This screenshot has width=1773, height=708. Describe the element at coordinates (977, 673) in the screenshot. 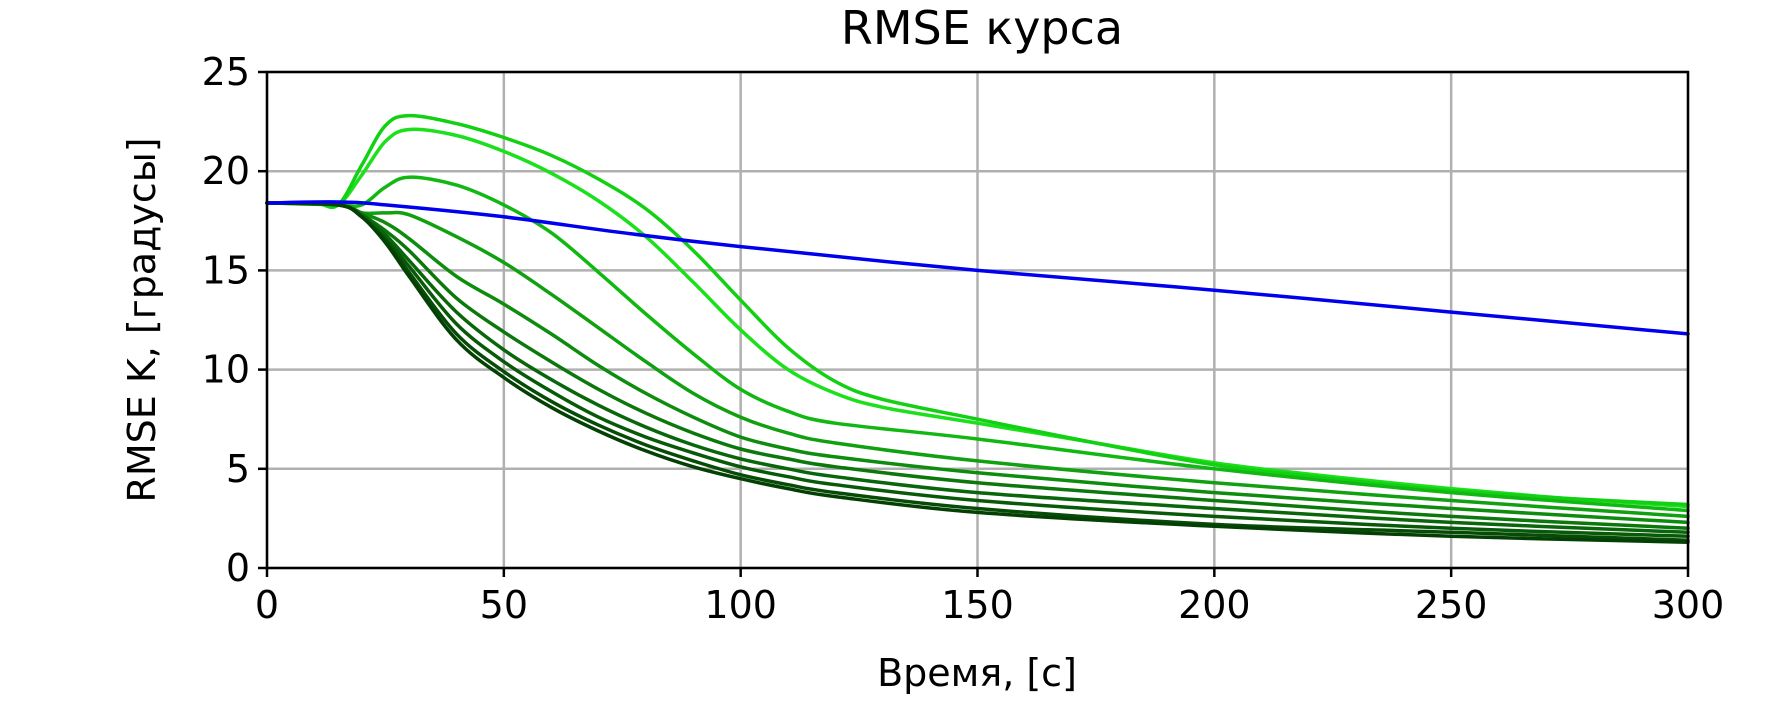

I see `x-axis-label: Время, [с]` at that location.